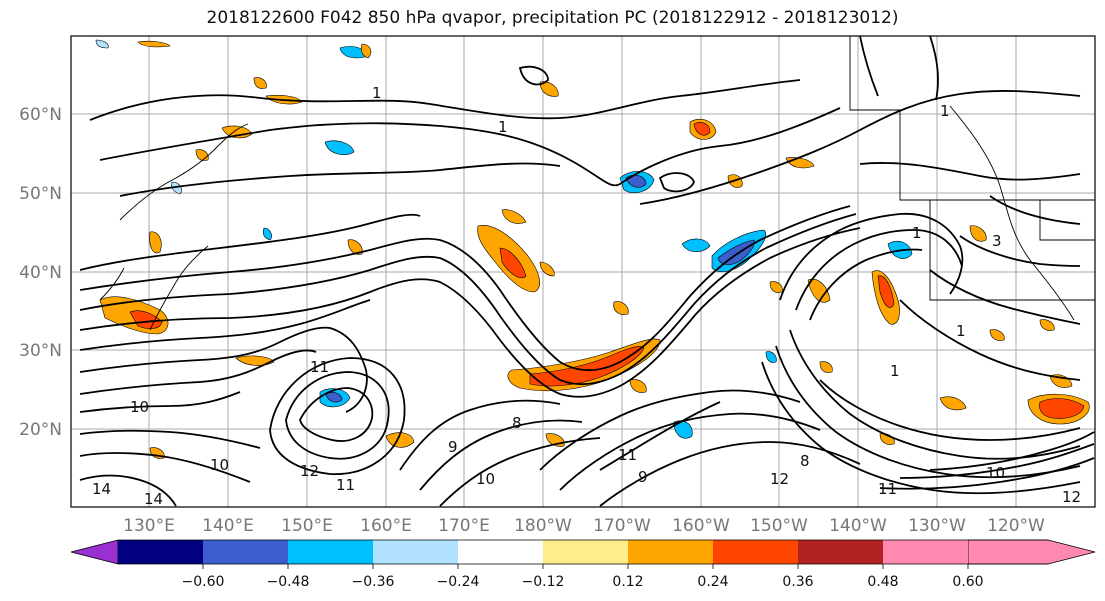 This screenshot has height=601, width=1105. Describe the element at coordinates (40, 351) in the screenshot. I see `lat-label-30n: 30°N` at that location.